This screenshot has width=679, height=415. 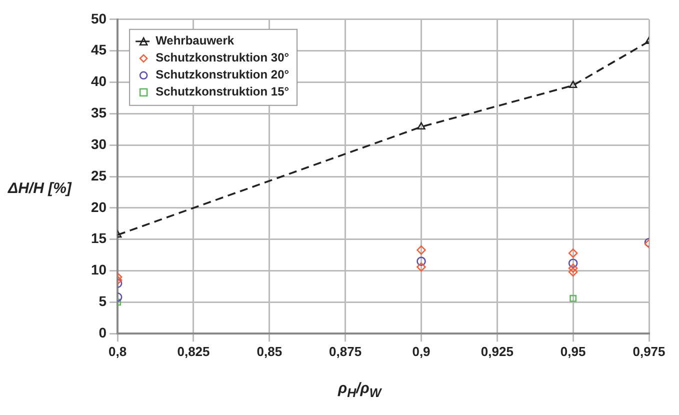 I want to click on x-tick-label: 0,9, so click(x=421, y=351).